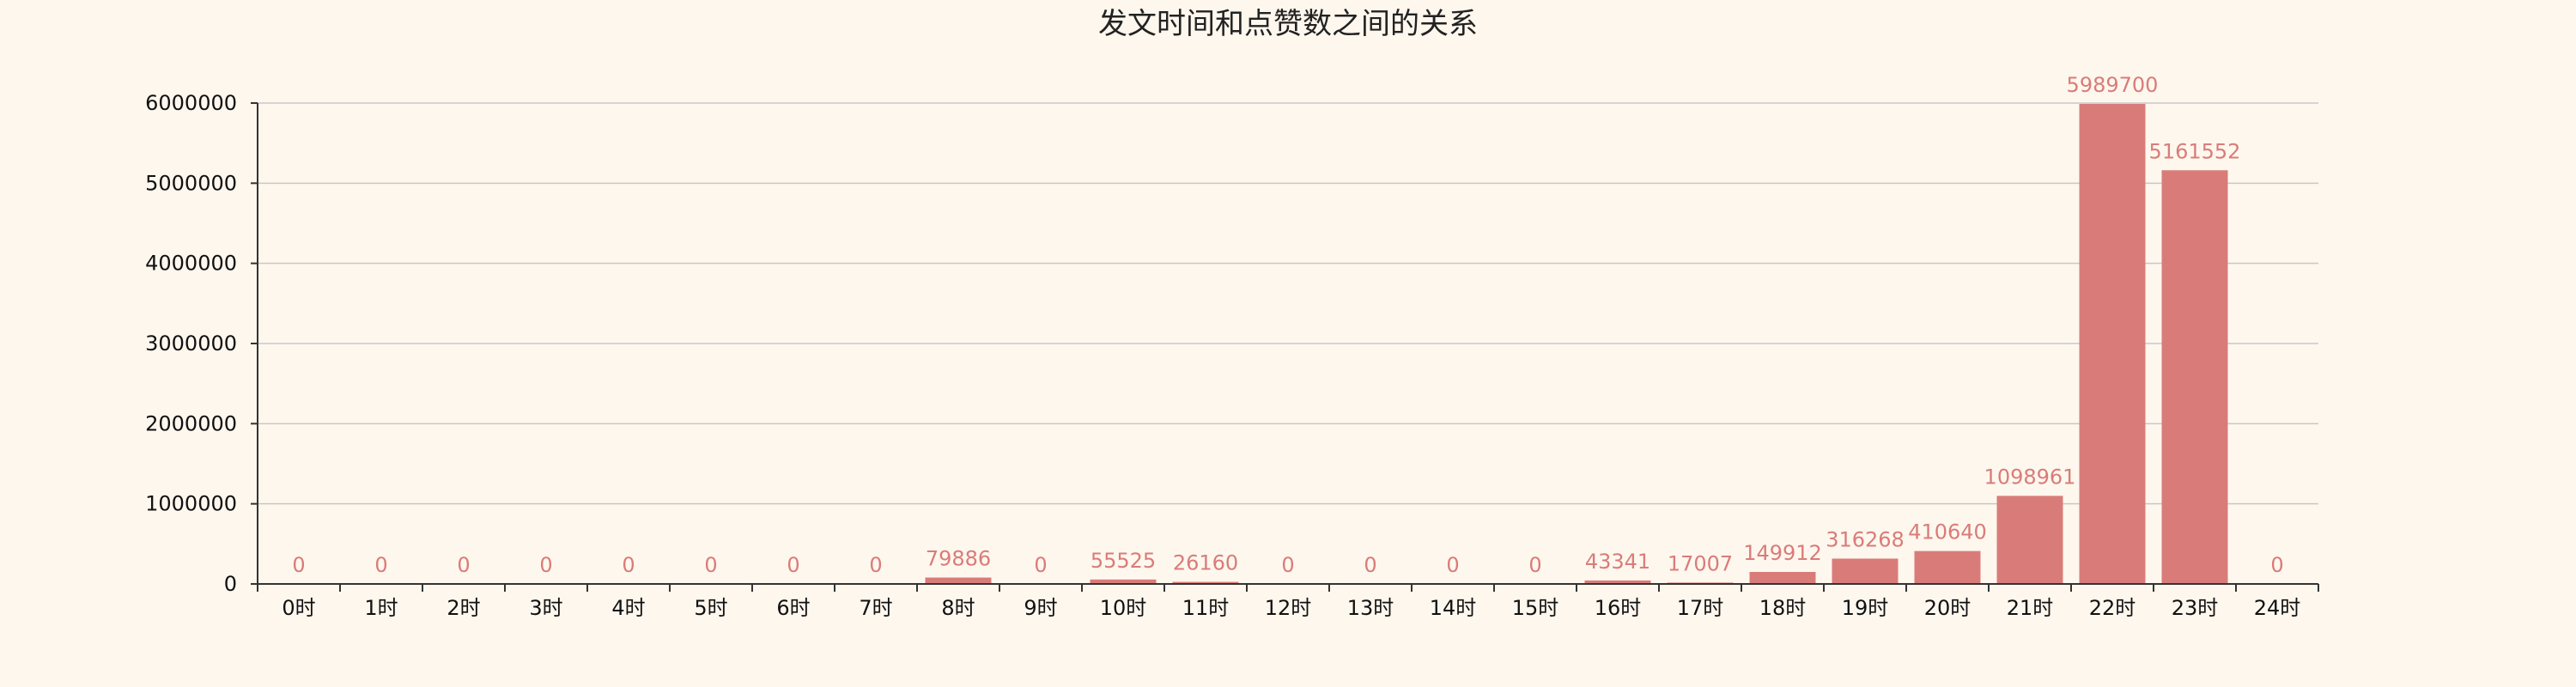 This screenshot has width=2576, height=687. What do you see at coordinates (1206, 608) in the screenshot?
I see `x-tick-label: 11时` at bounding box center [1206, 608].